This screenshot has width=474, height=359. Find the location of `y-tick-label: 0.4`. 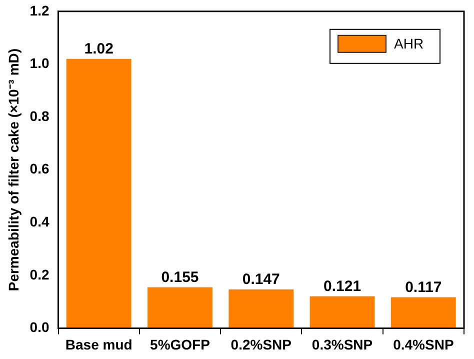

y-tick-label: 0.4 is located at coordinates (40, 221).